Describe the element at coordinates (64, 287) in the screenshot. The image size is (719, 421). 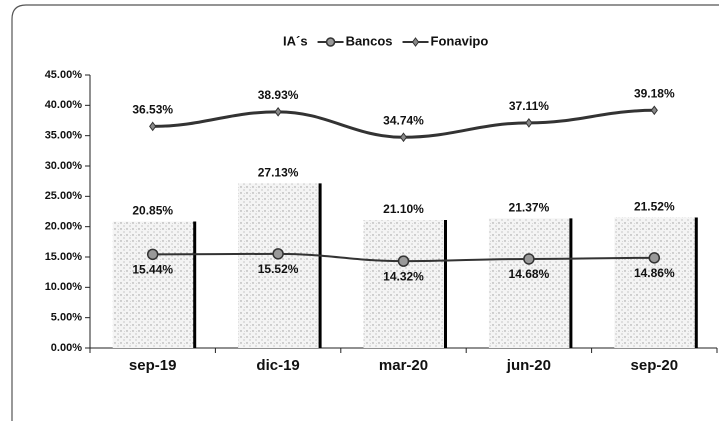
I see `y-tick-label: 10.00%` at that location.